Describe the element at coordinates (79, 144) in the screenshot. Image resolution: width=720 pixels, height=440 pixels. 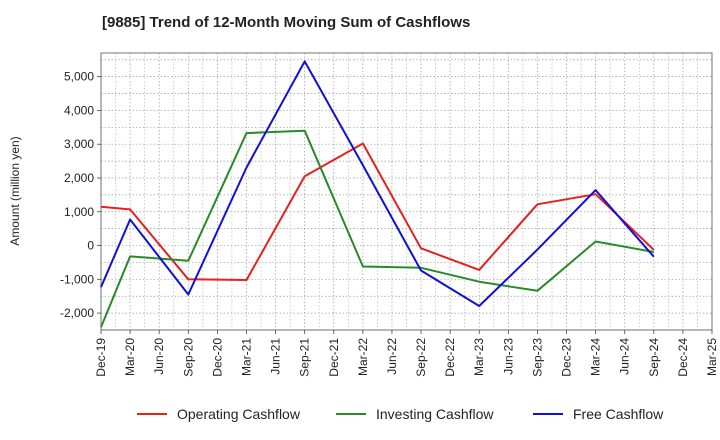
I see `y-tick-label: 3,000` at that location.